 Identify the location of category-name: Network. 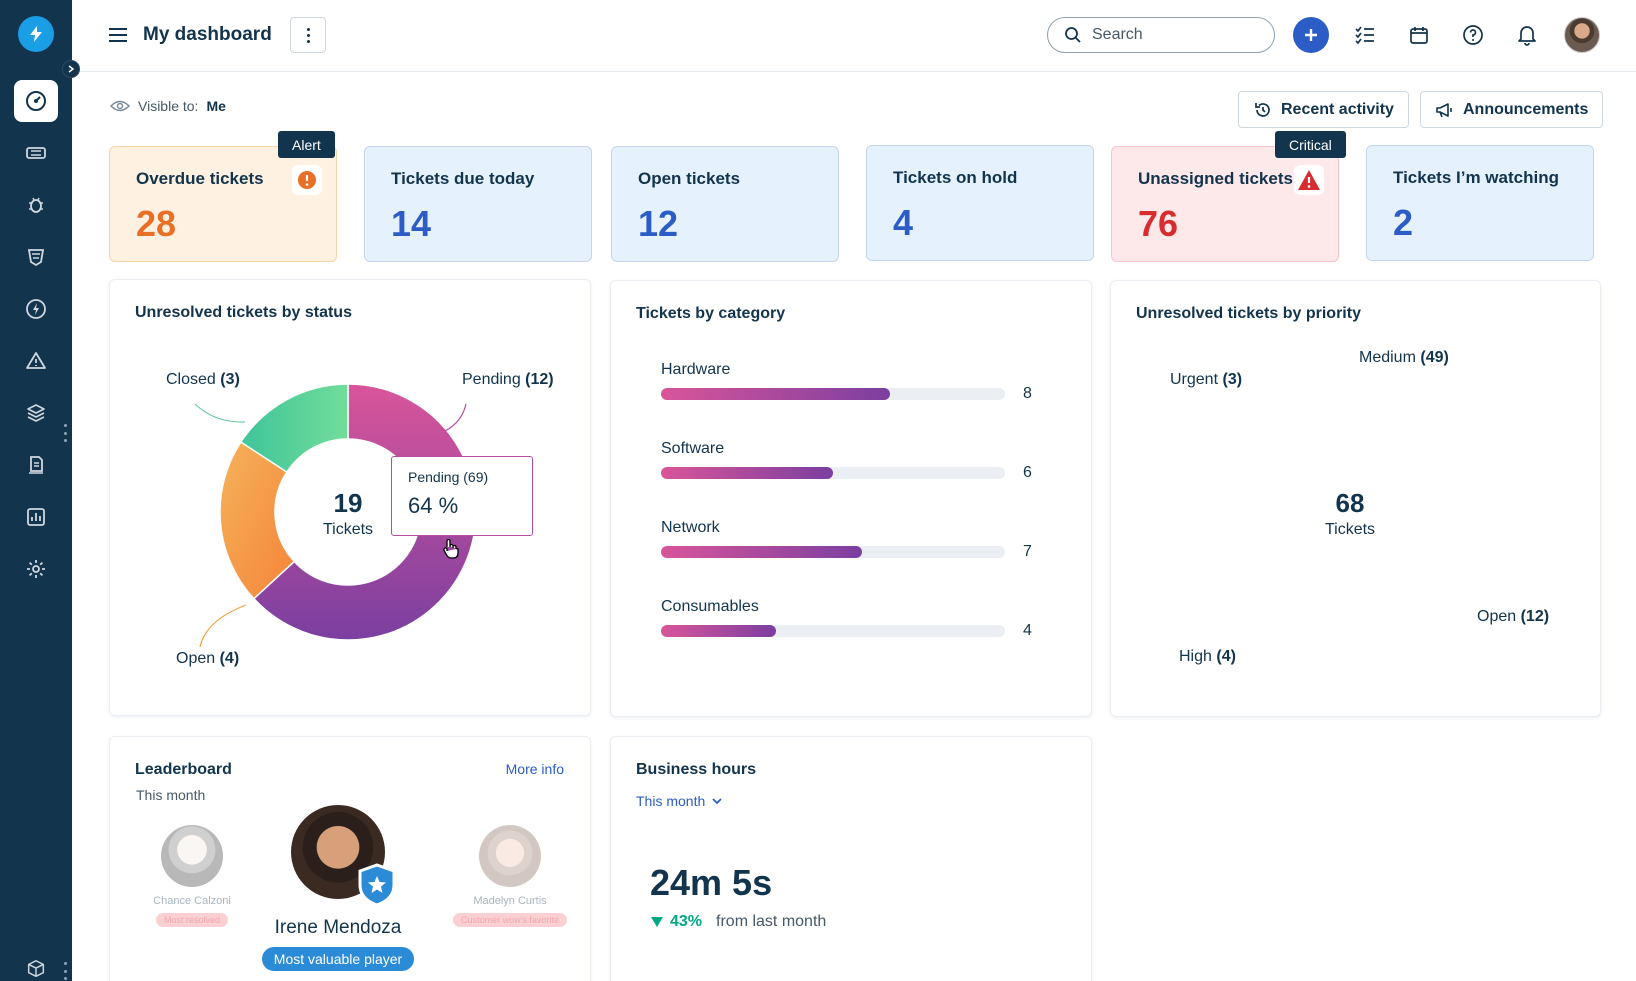
(690, 527).